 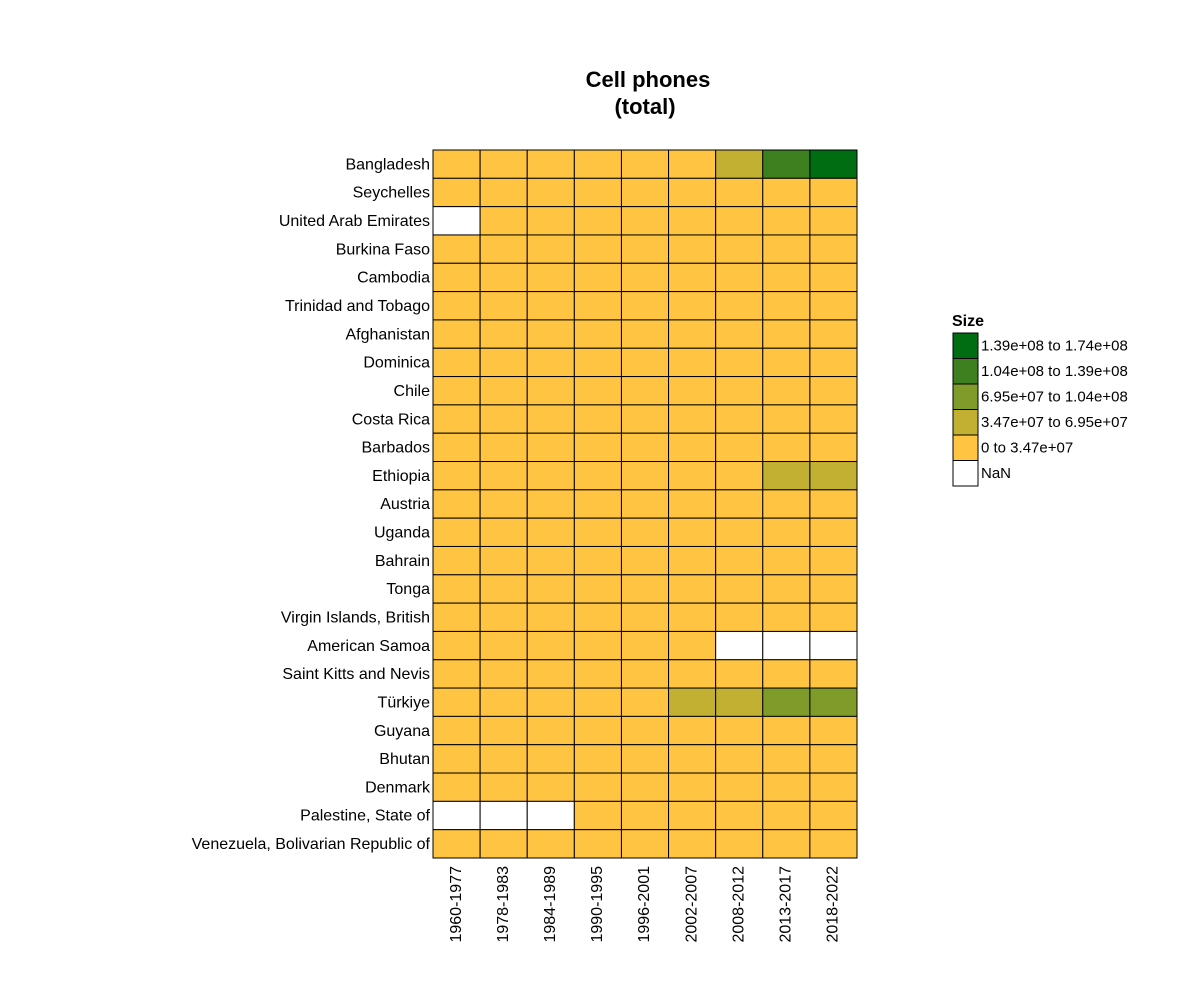 What do you see at coordinates (1027, 448) in the screenshot?
I see `legend-label: 0 to 3.47e+07` at bounding box center [1027, 448].